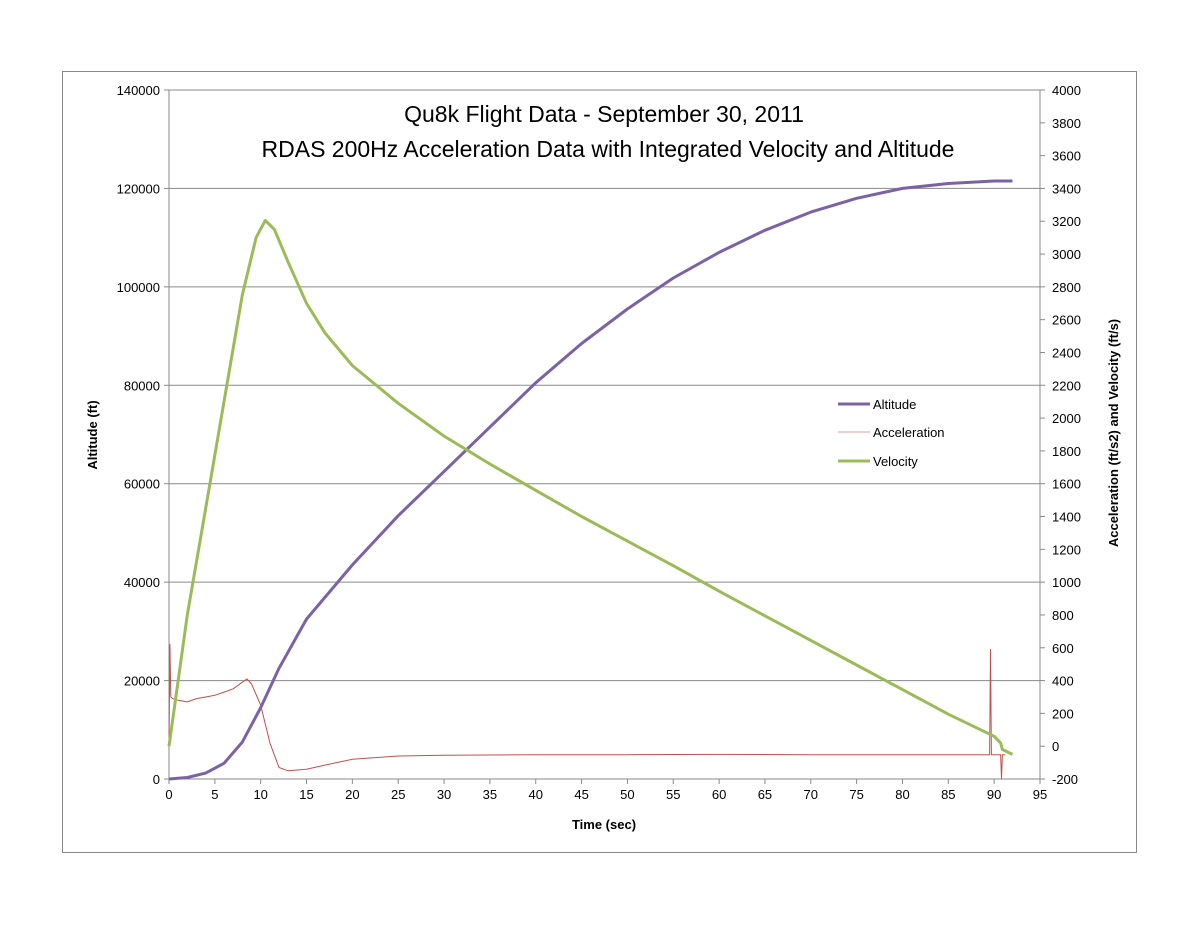 This screenshot has width=1200, height=929. What do you see at coordinates (1063, 681) in the screenshot?
I see `y-right-tick-label: 400` at bounding box center [1063, 681].